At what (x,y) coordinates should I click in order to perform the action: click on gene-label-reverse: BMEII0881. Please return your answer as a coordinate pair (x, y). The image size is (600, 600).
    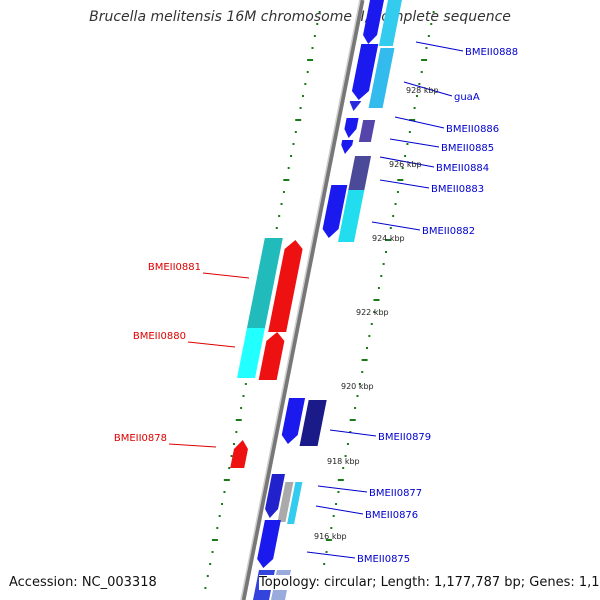
    Looking at the image, I should click on (174, 267).